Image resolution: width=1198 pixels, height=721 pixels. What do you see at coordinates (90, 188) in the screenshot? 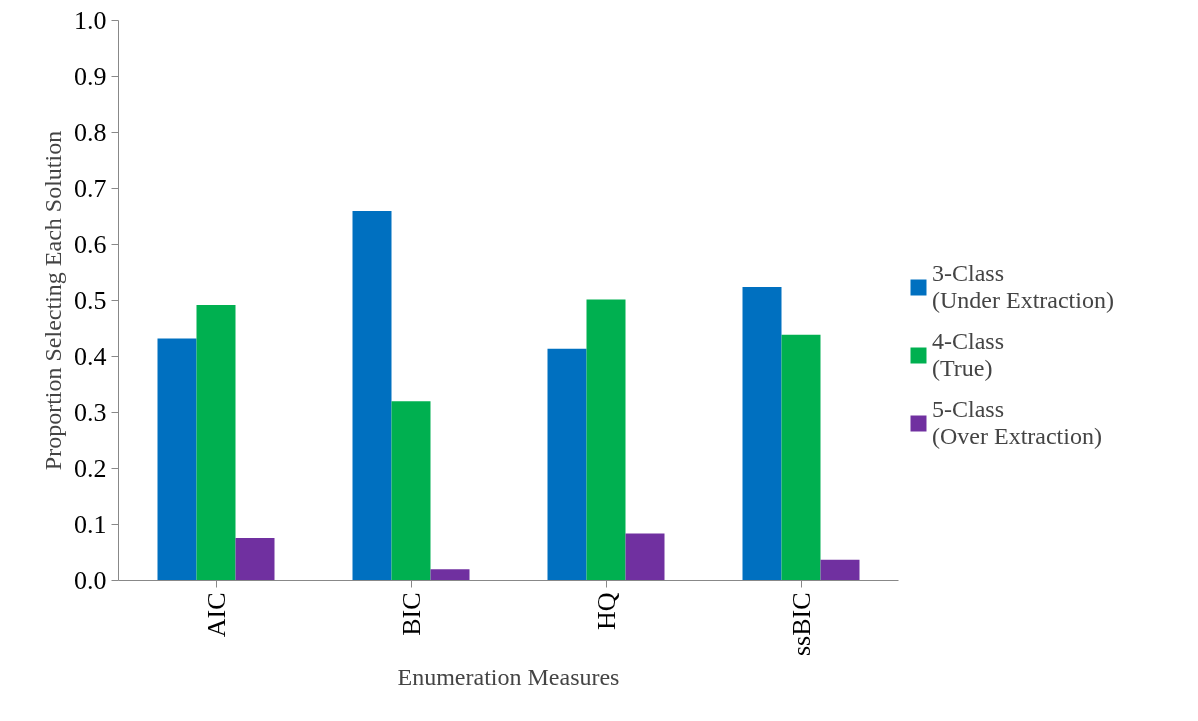
I see `y-tick-label: 0.7` at bounding box center [90, 188].